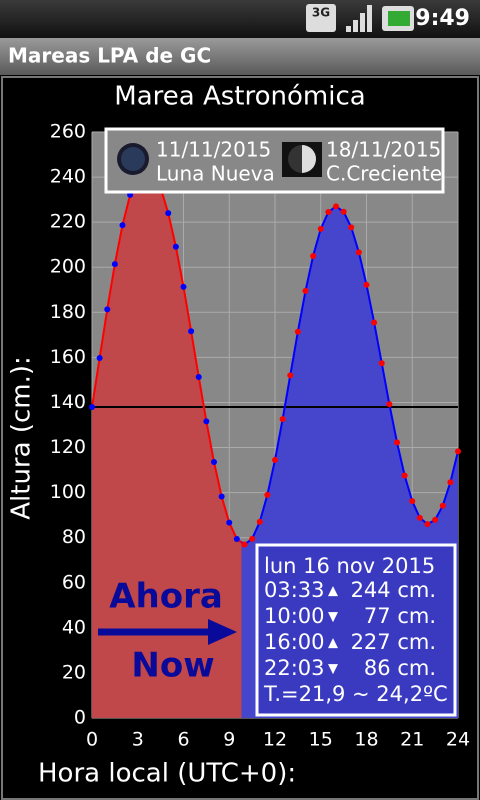 The width and height of the screenshot is (480, 800). Describe the element at coordinates (213, 150) in the screenshot. I see `moon-date: 11/11/2015` at that location.